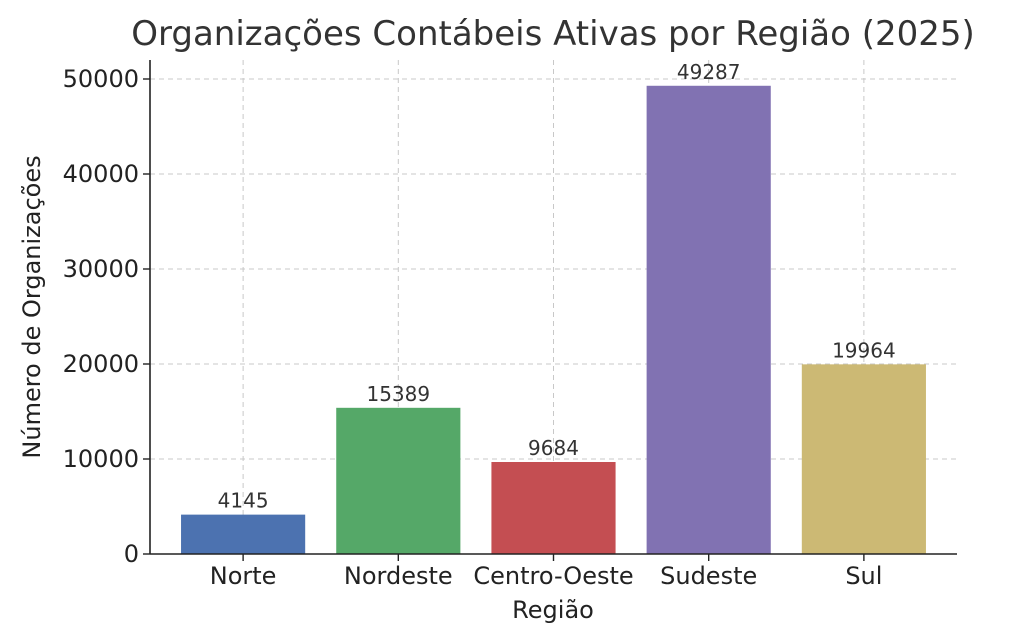  Describe the element at coordinates (864, 350) in the screenshot. I see `bar-value-label: 19964` at that location.